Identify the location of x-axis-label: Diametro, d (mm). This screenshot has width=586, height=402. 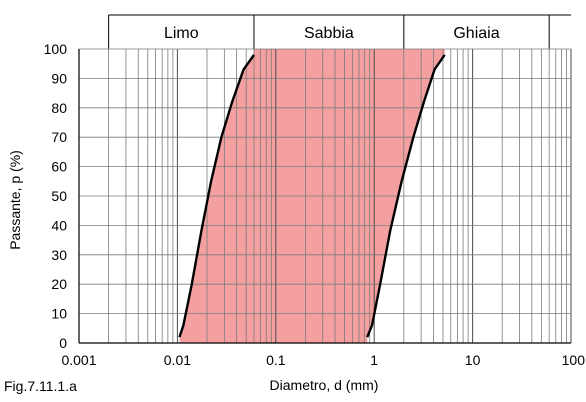
(324, 385).